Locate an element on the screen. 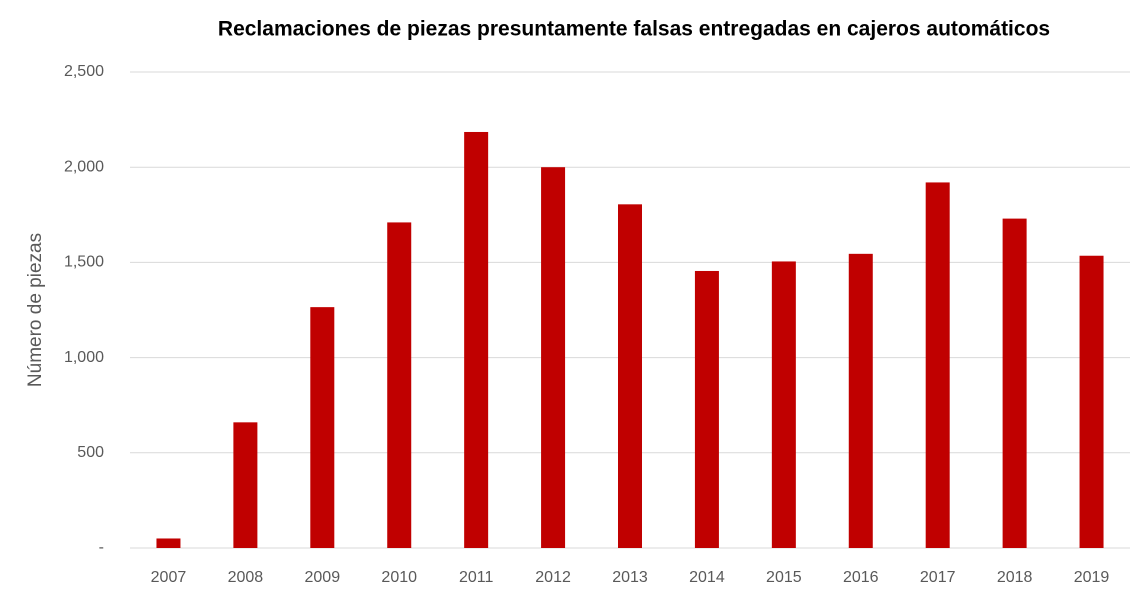 Image resolution: width=1138 pixels, height=590 pixels. y-tick-label: 1,000 is located at coordinates (84, 357).